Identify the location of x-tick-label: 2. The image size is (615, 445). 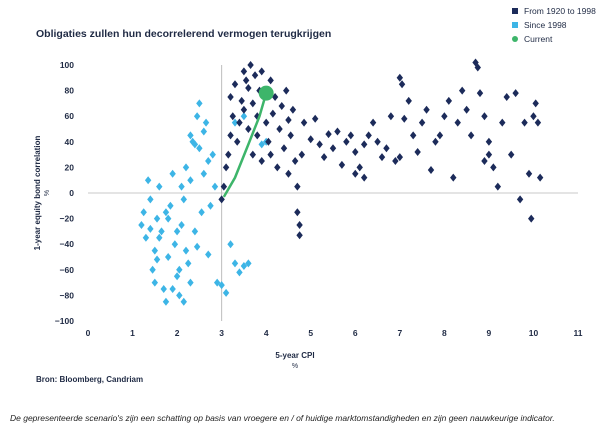
(177, 333).